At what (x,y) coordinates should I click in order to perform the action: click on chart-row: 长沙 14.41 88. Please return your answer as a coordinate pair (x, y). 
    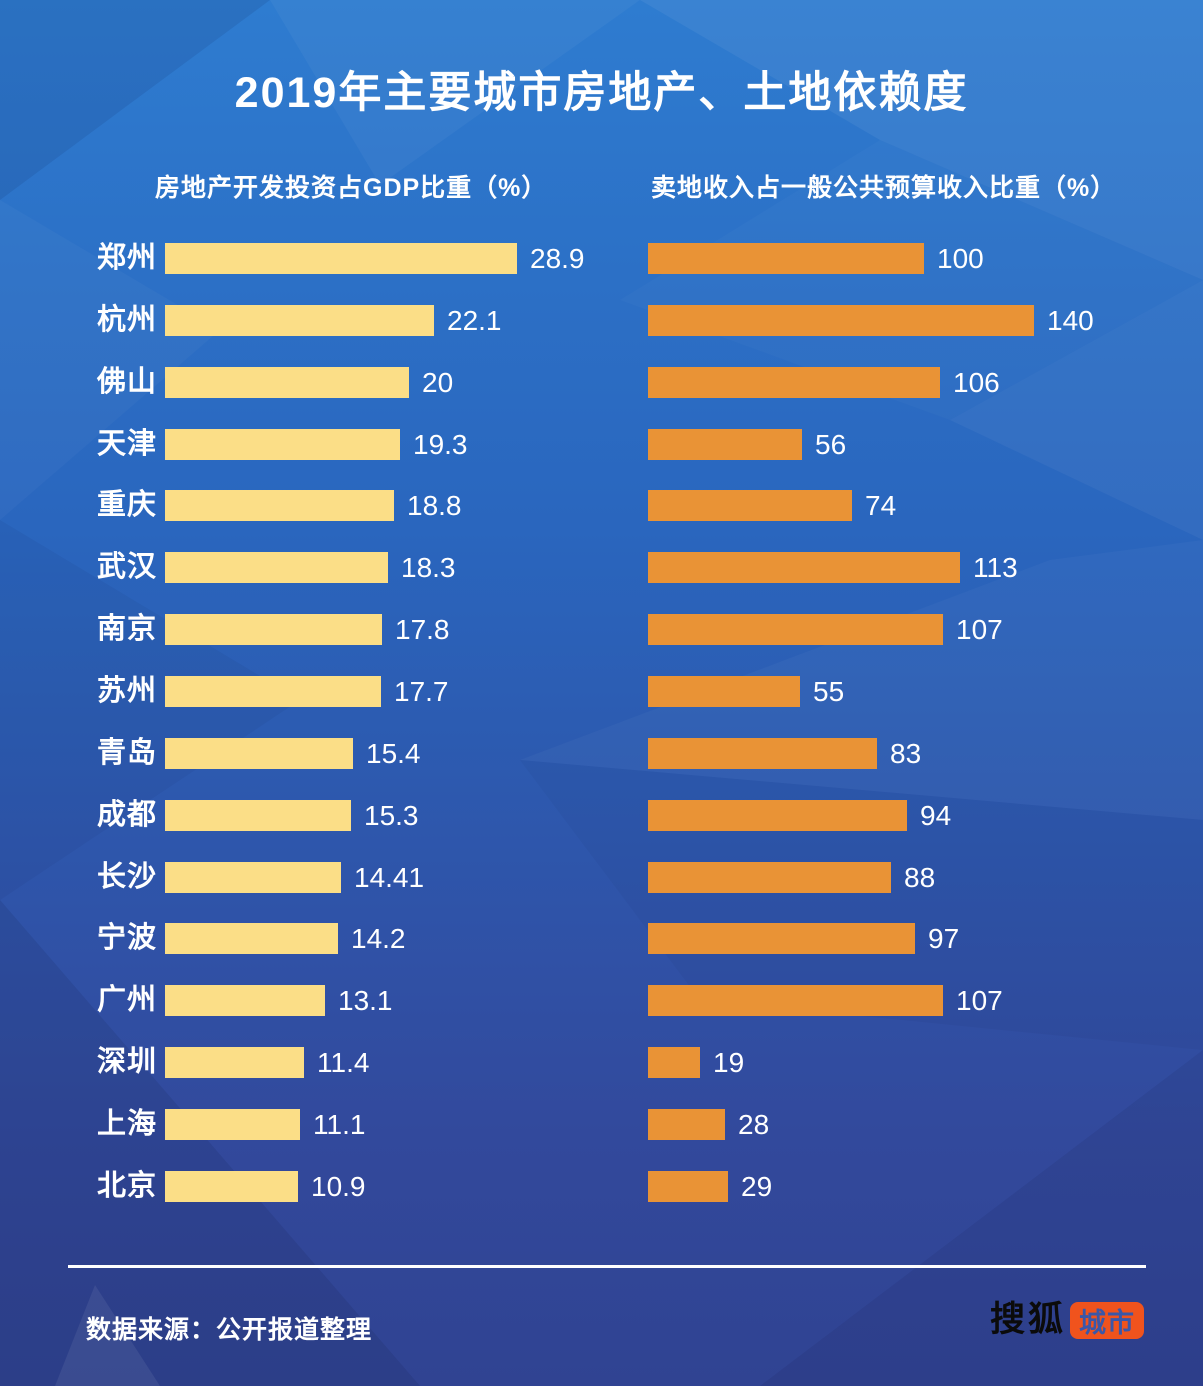
    Looking at the image, I should click on (601, 877).